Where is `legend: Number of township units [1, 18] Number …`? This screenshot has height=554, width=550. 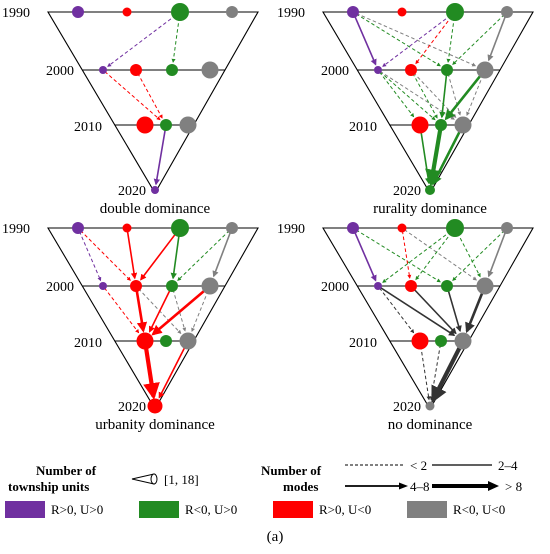
legend: Number of township units [1, 18] Number … is located at coordinates (263, 488).